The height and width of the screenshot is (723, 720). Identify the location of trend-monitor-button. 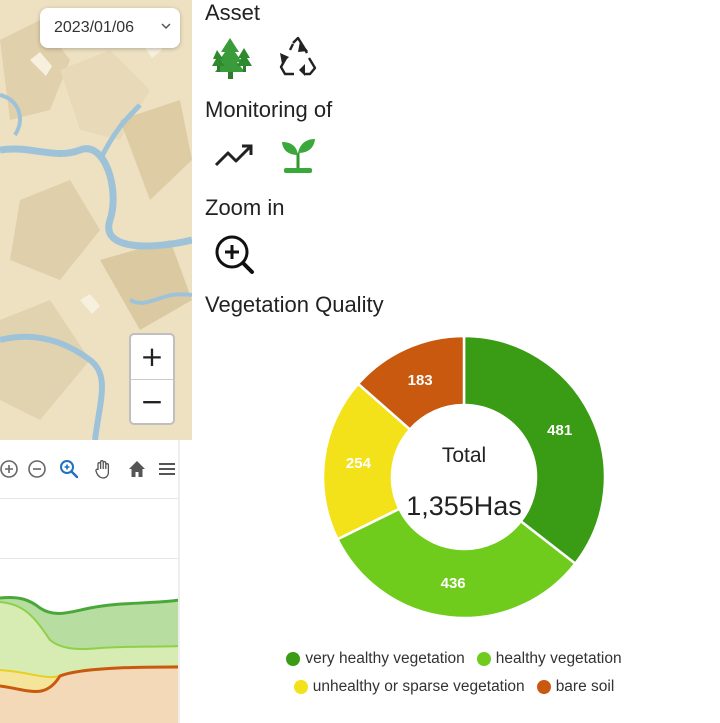
(234, 155).